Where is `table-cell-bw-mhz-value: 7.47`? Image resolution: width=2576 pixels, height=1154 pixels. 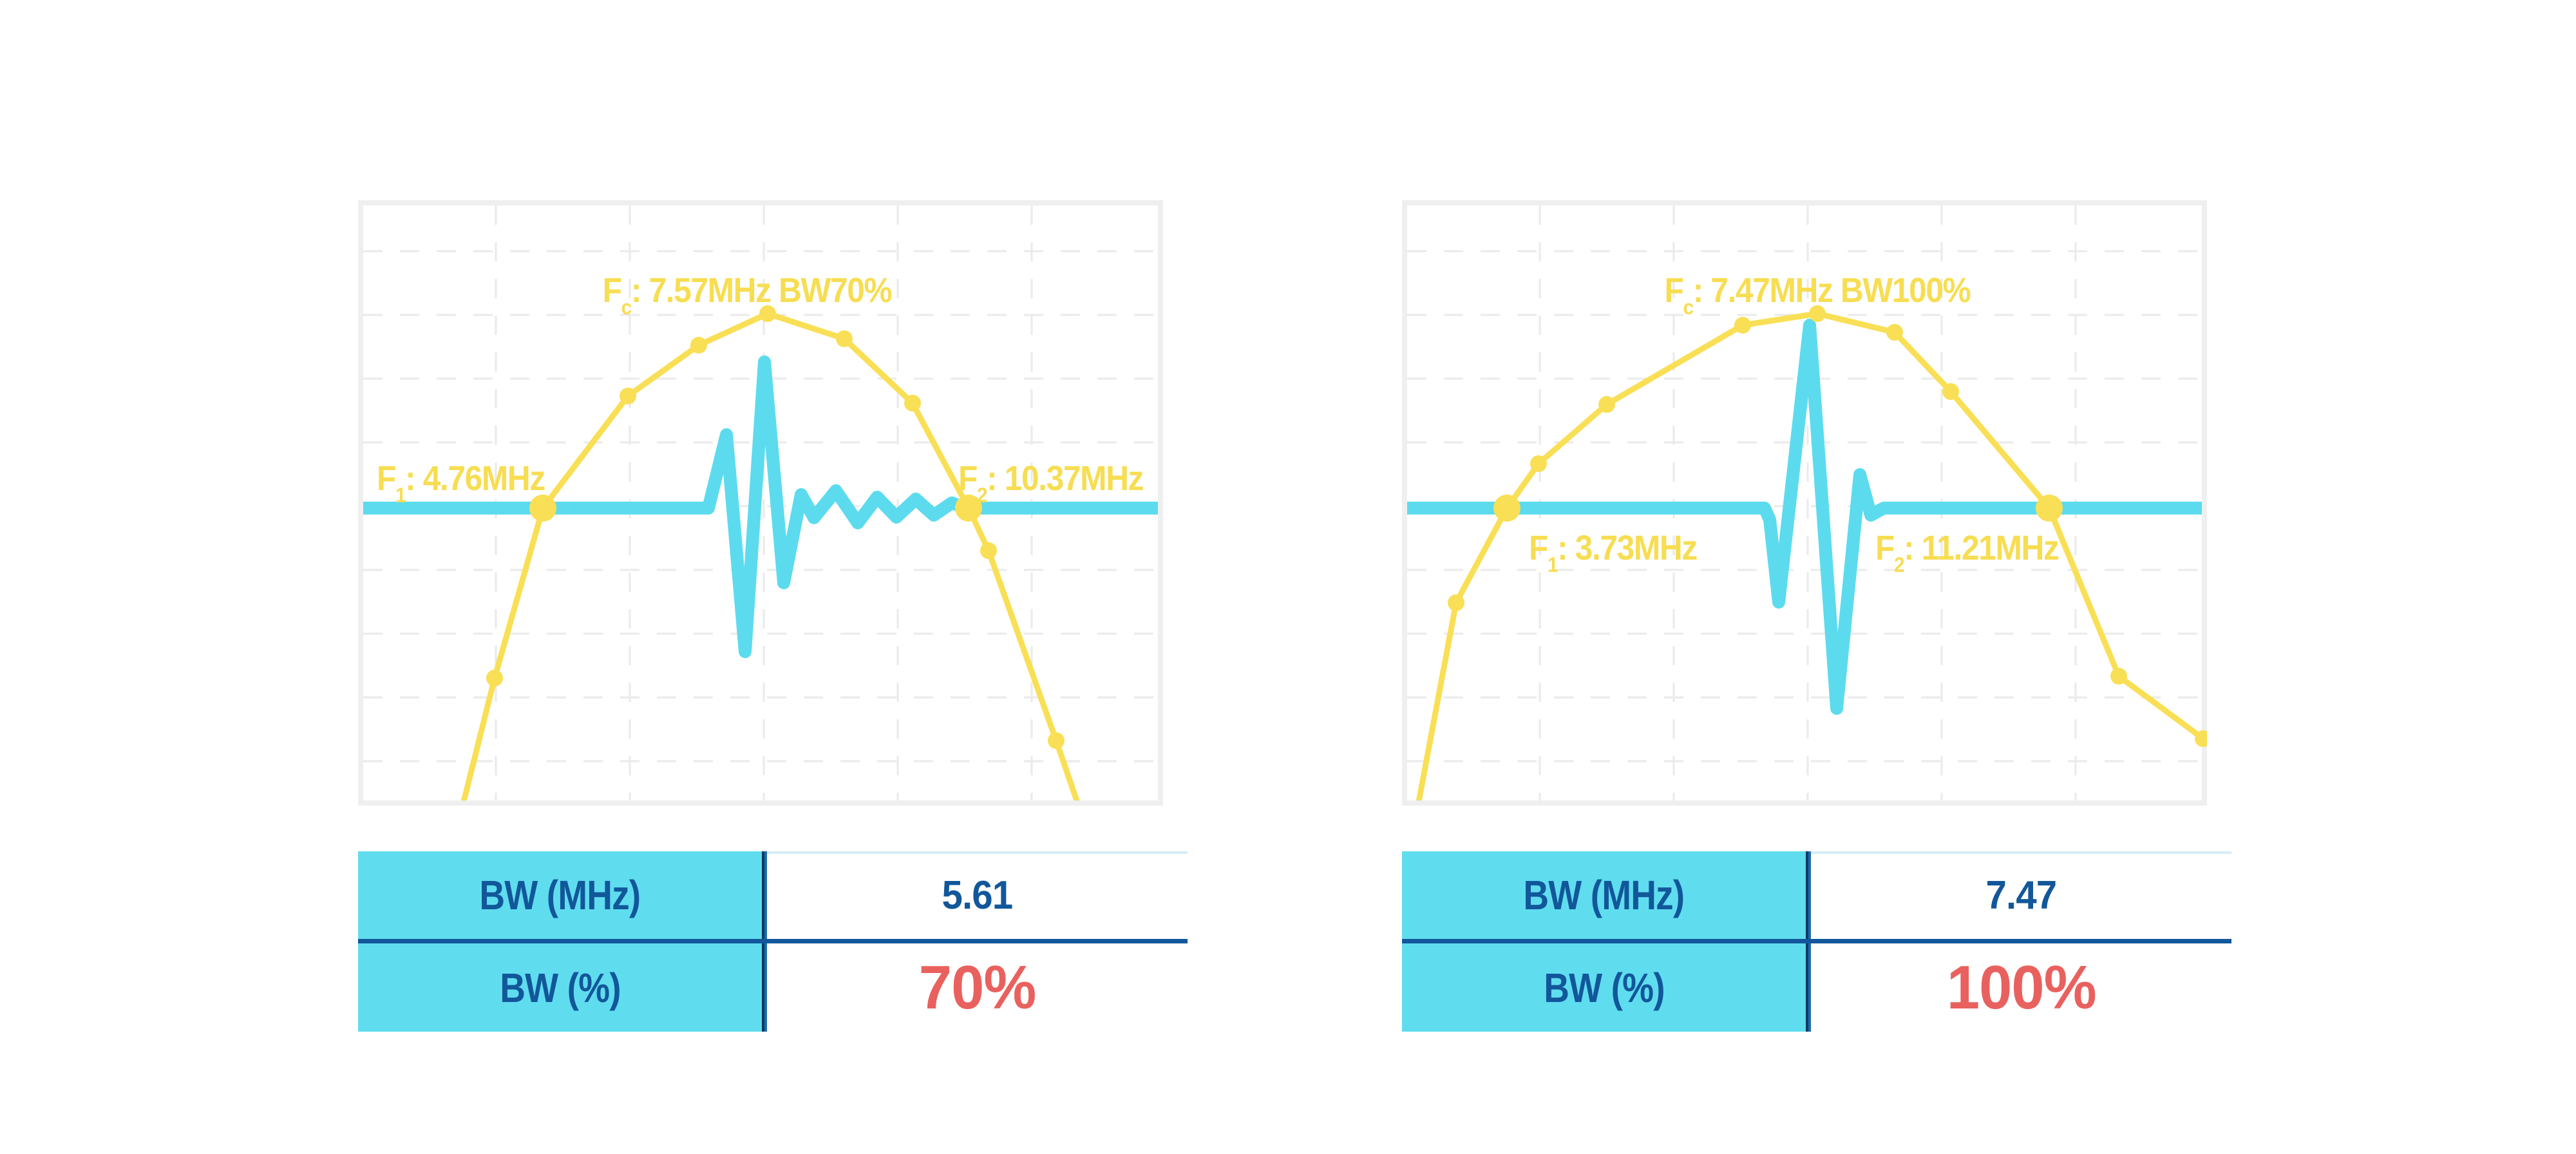 table-cell-bw-mhz-value: 7.47 is located at coordinates (2021, 895).